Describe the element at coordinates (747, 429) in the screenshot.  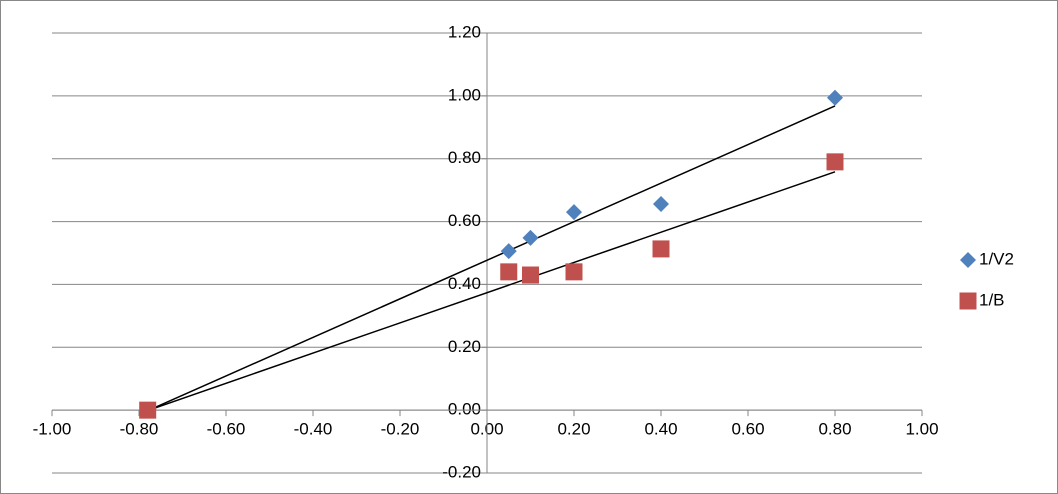
I see `x-tick-label: 0.60` at that location.